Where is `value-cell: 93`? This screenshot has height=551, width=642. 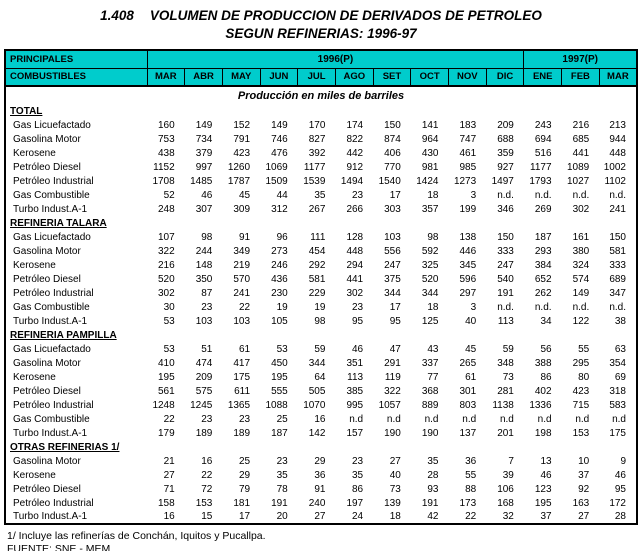 value-cell: 93 is located at coordinates (433, 489).